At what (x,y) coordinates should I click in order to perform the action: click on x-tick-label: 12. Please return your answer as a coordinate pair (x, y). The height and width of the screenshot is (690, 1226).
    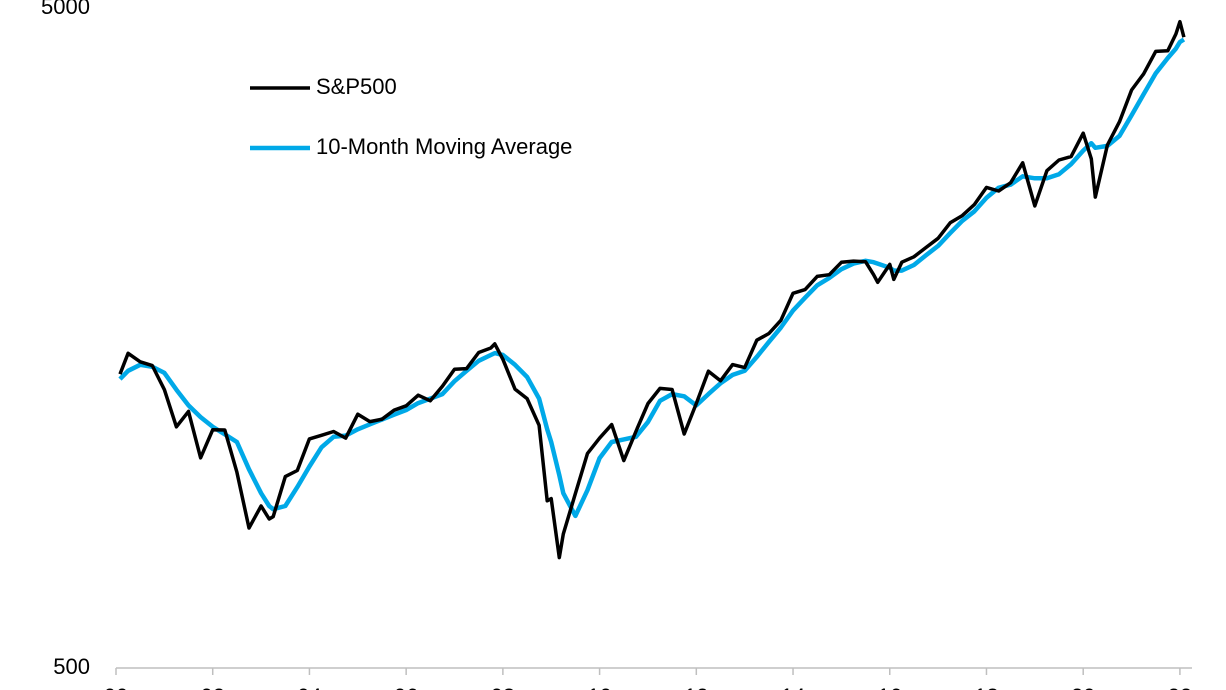
    Looking at the image, I should click on (696, 687).